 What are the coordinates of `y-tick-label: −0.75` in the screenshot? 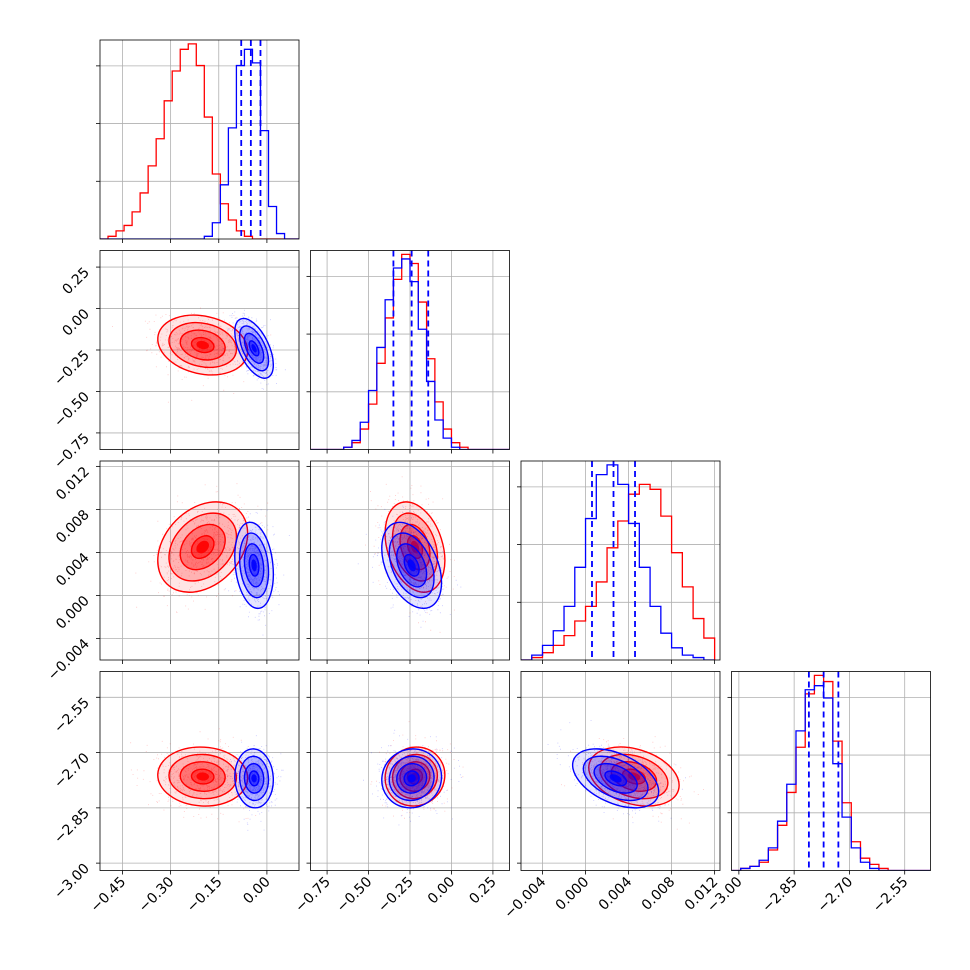 It's located at (72, 451).